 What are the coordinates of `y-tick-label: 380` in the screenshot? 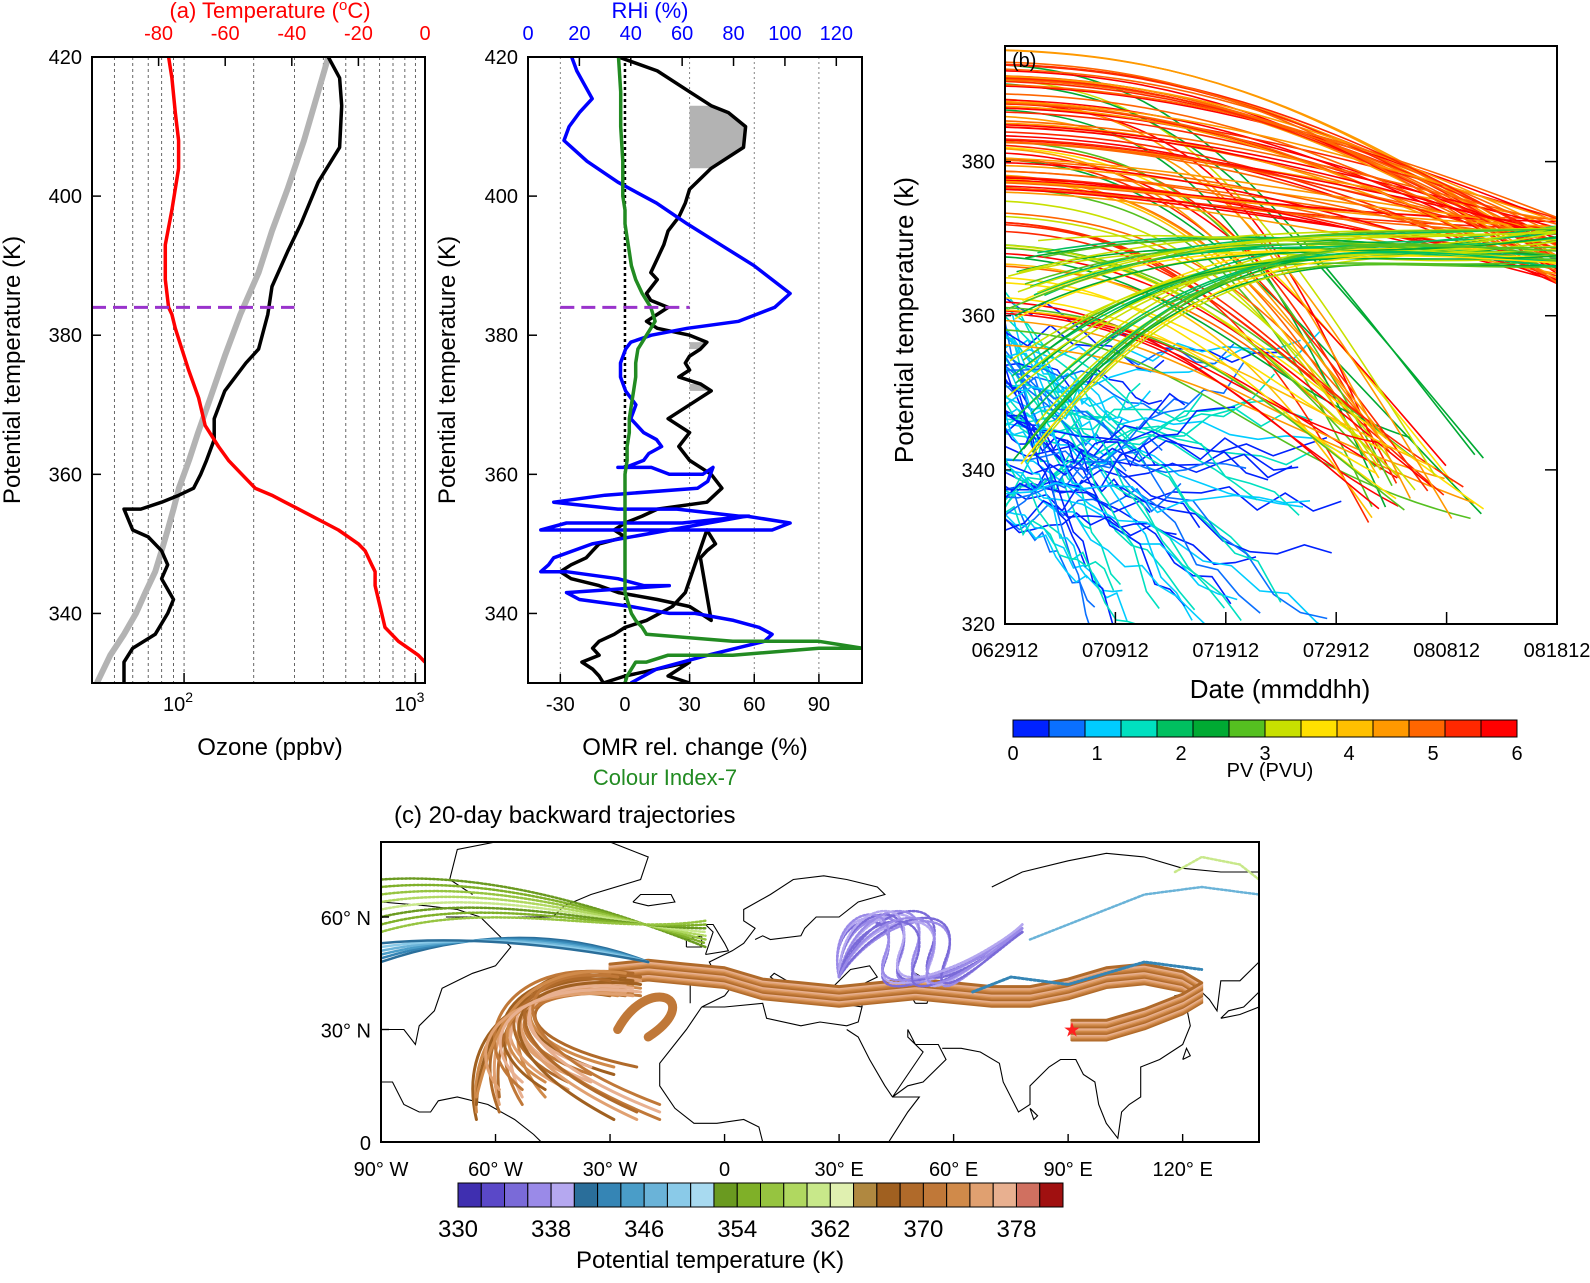 It's located at (501, 336).